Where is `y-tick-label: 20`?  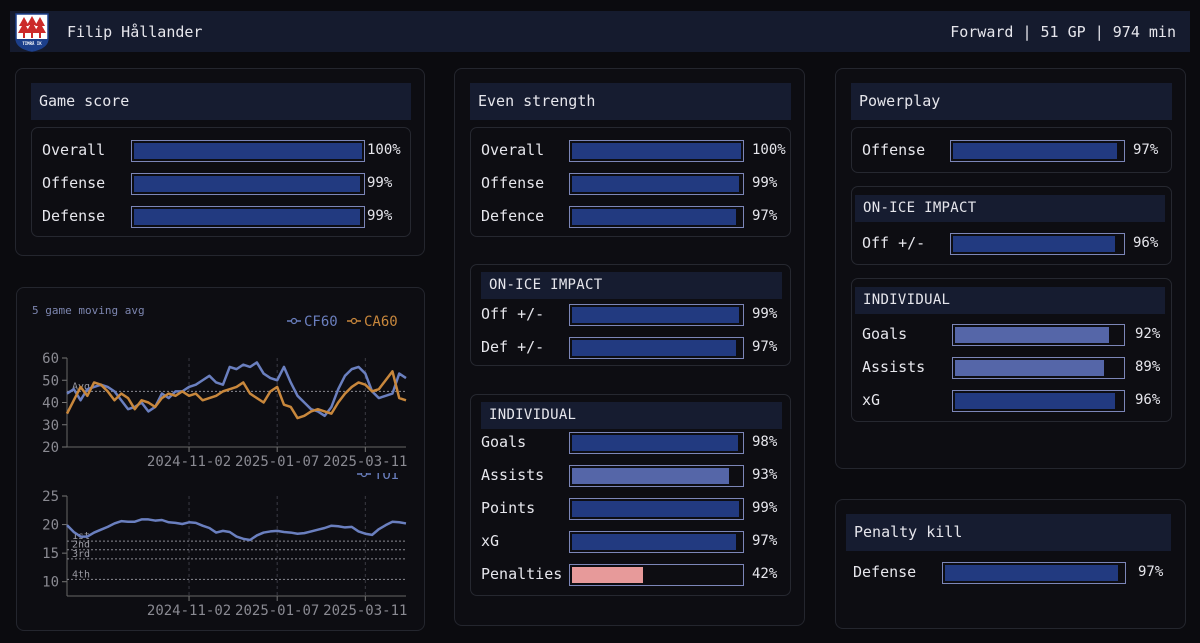 y-tick-label: 20 is located at coordinates (50, 526).